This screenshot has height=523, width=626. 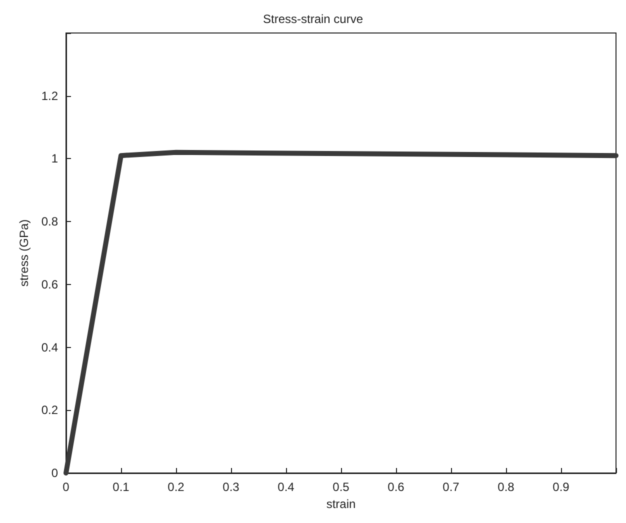 I want to click on x-tick-label: 0.9, so click(x=561, y=487).